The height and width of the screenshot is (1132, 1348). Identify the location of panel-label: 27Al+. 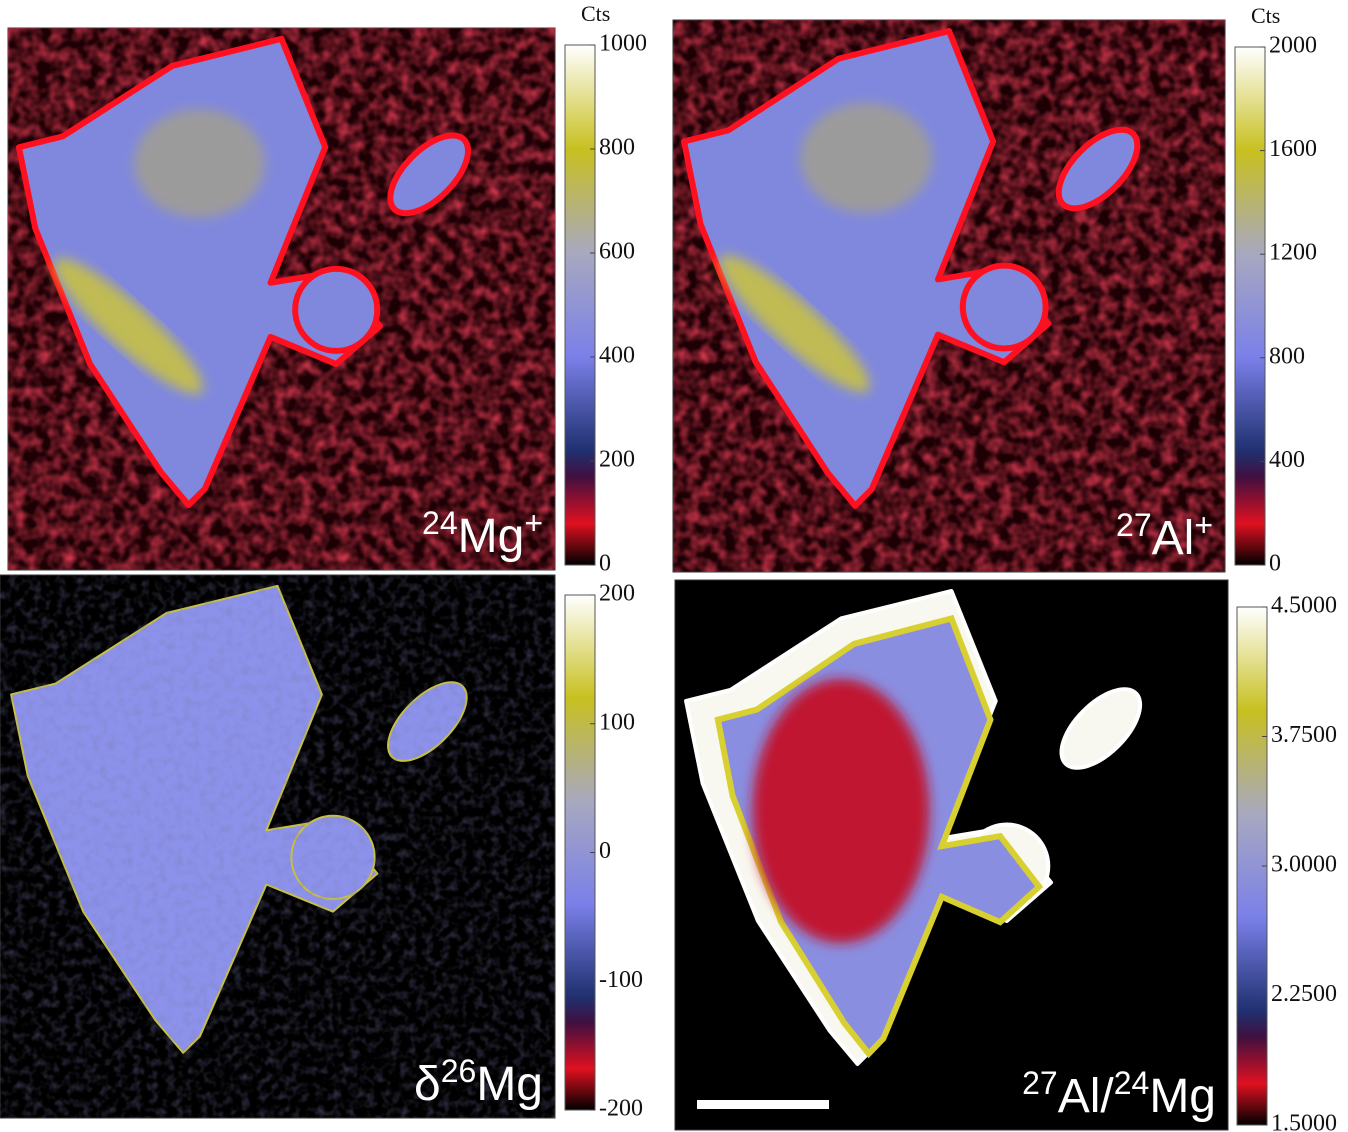
(1164, 536).